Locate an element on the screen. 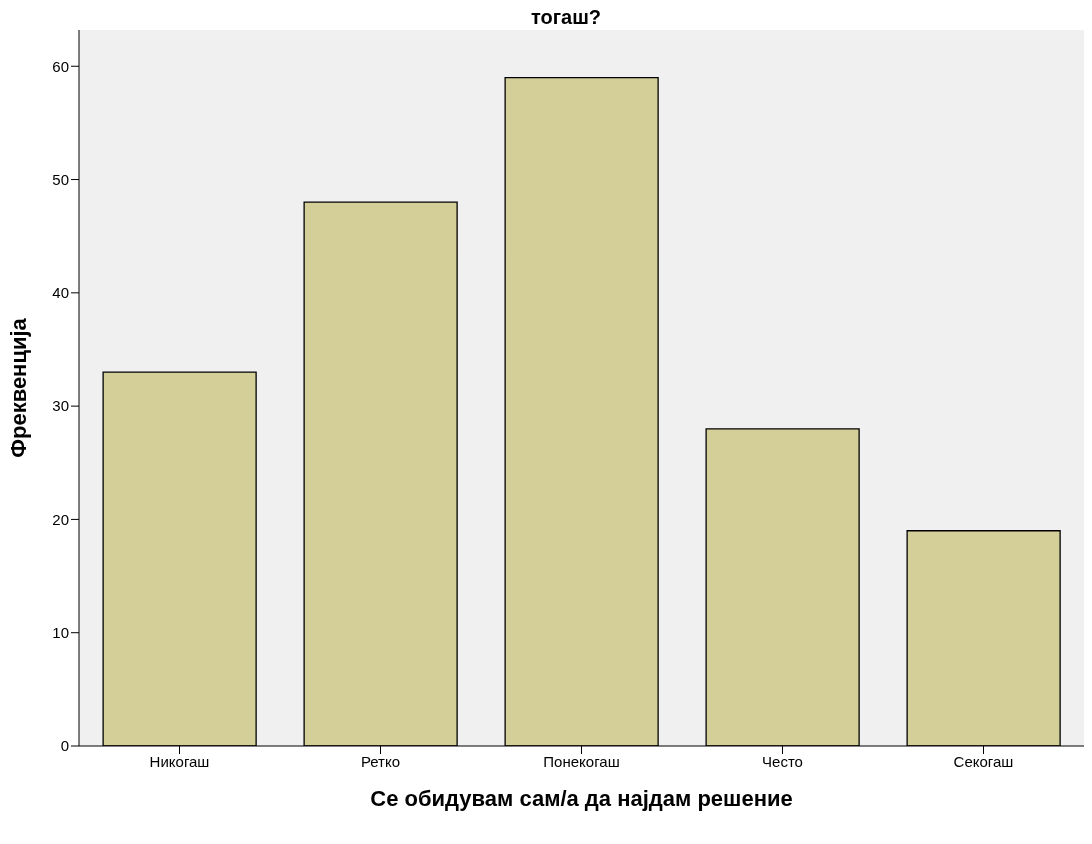 Image resolution: width=1092 pixels, height=844 pixels. y-tick-label: 30 is located at coordinates (60, 406).